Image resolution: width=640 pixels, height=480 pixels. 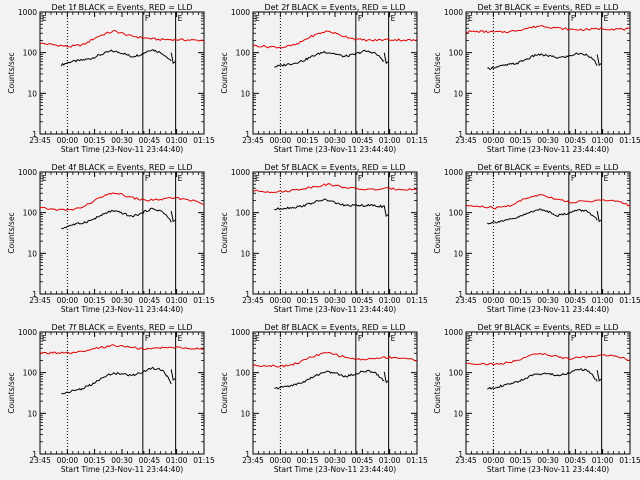 I want to click on panel-title: Det 9f BLACK = Events, RED = LLD, so click(x=547, y=327).